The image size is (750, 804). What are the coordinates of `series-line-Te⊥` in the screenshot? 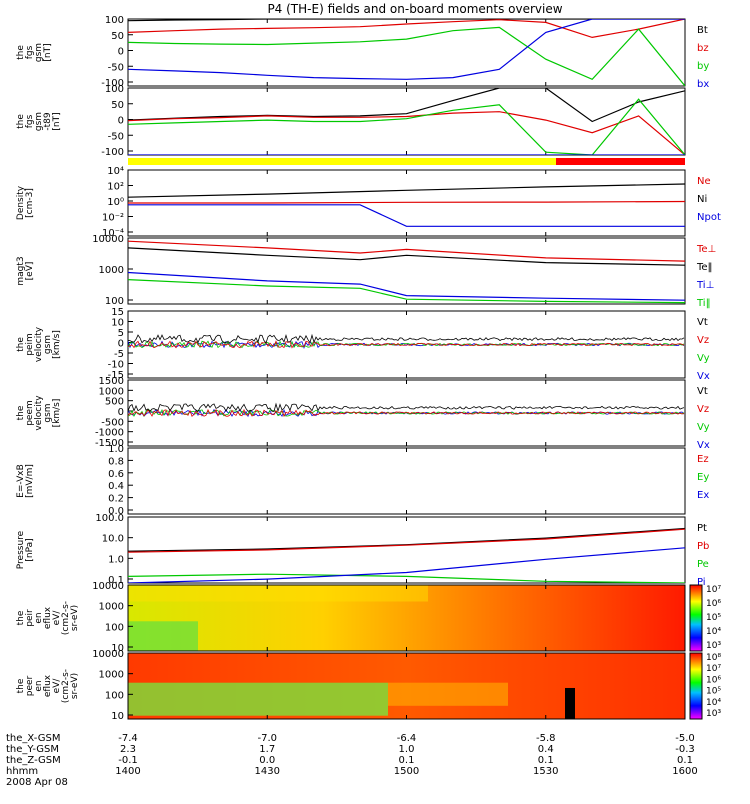 It's located at (406, 251).